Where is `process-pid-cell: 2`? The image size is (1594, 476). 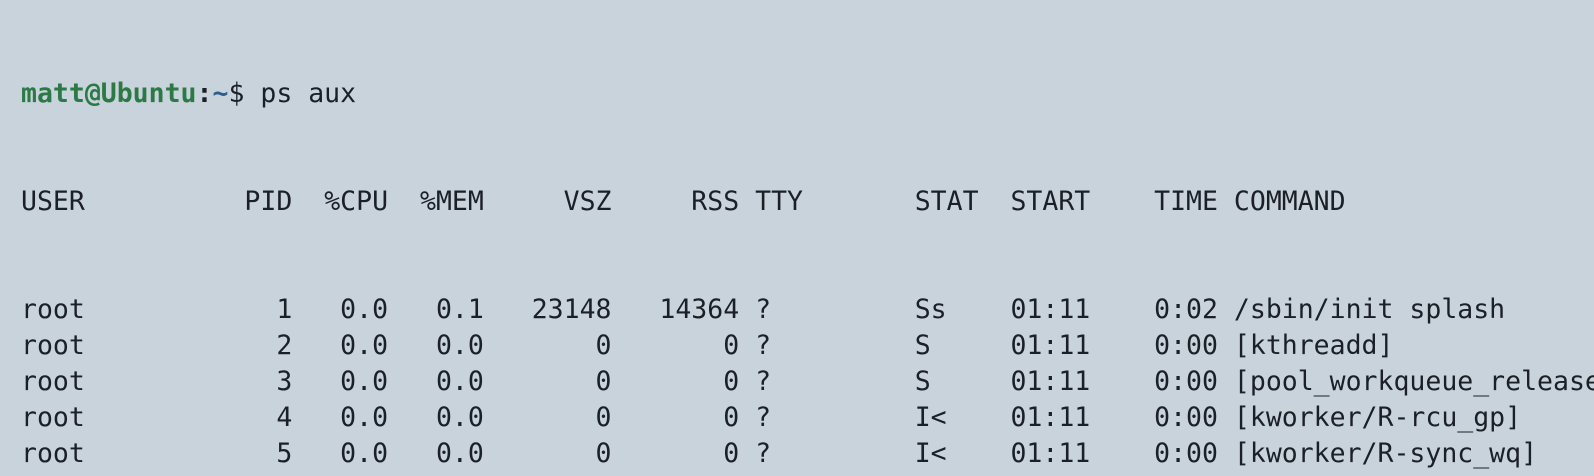 process-pid-cell: 2 is located at coordinates (284, 345).